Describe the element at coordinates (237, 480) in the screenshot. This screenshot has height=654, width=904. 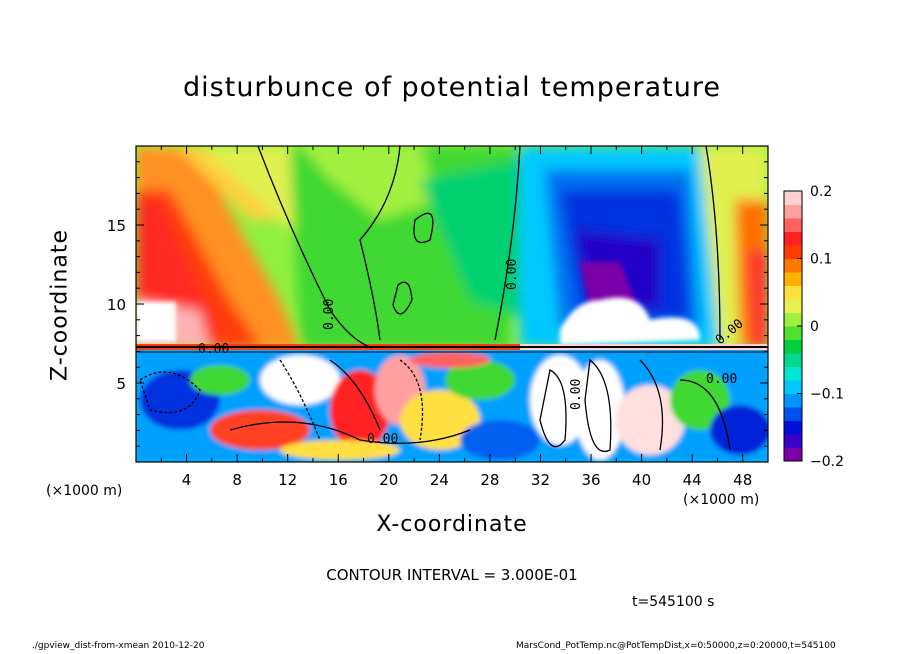
I see `x-tick-label: 8` at that location.